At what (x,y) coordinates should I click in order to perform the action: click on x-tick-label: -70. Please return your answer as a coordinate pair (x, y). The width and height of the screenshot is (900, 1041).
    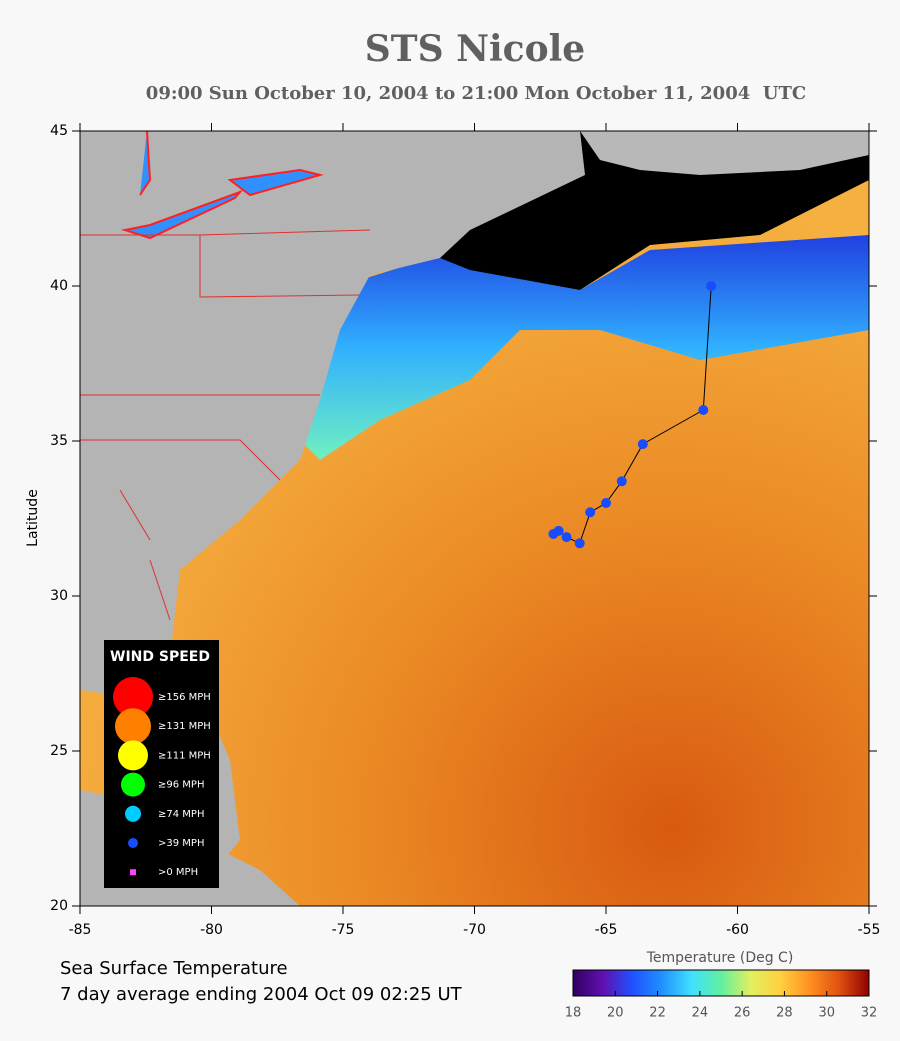
    Looking at the image, I should click on (474, 930).